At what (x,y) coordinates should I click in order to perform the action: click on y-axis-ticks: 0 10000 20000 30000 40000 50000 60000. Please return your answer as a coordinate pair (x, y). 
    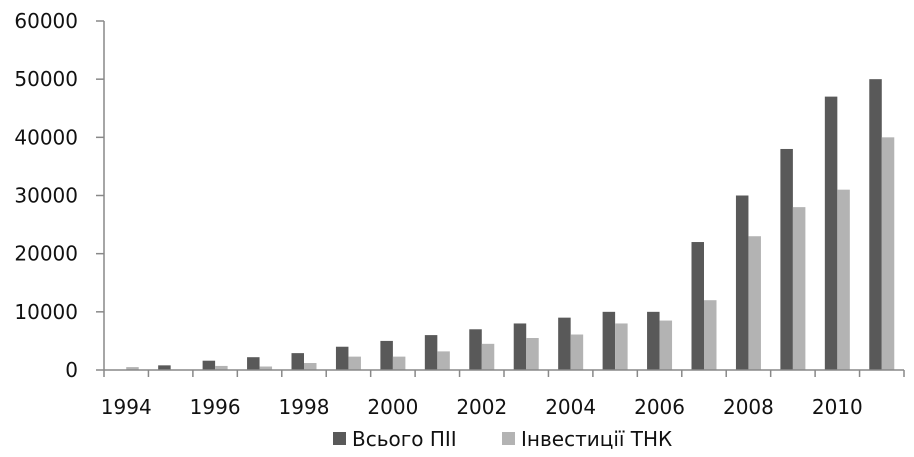
    Looking at the image, I should click on (59, 195).